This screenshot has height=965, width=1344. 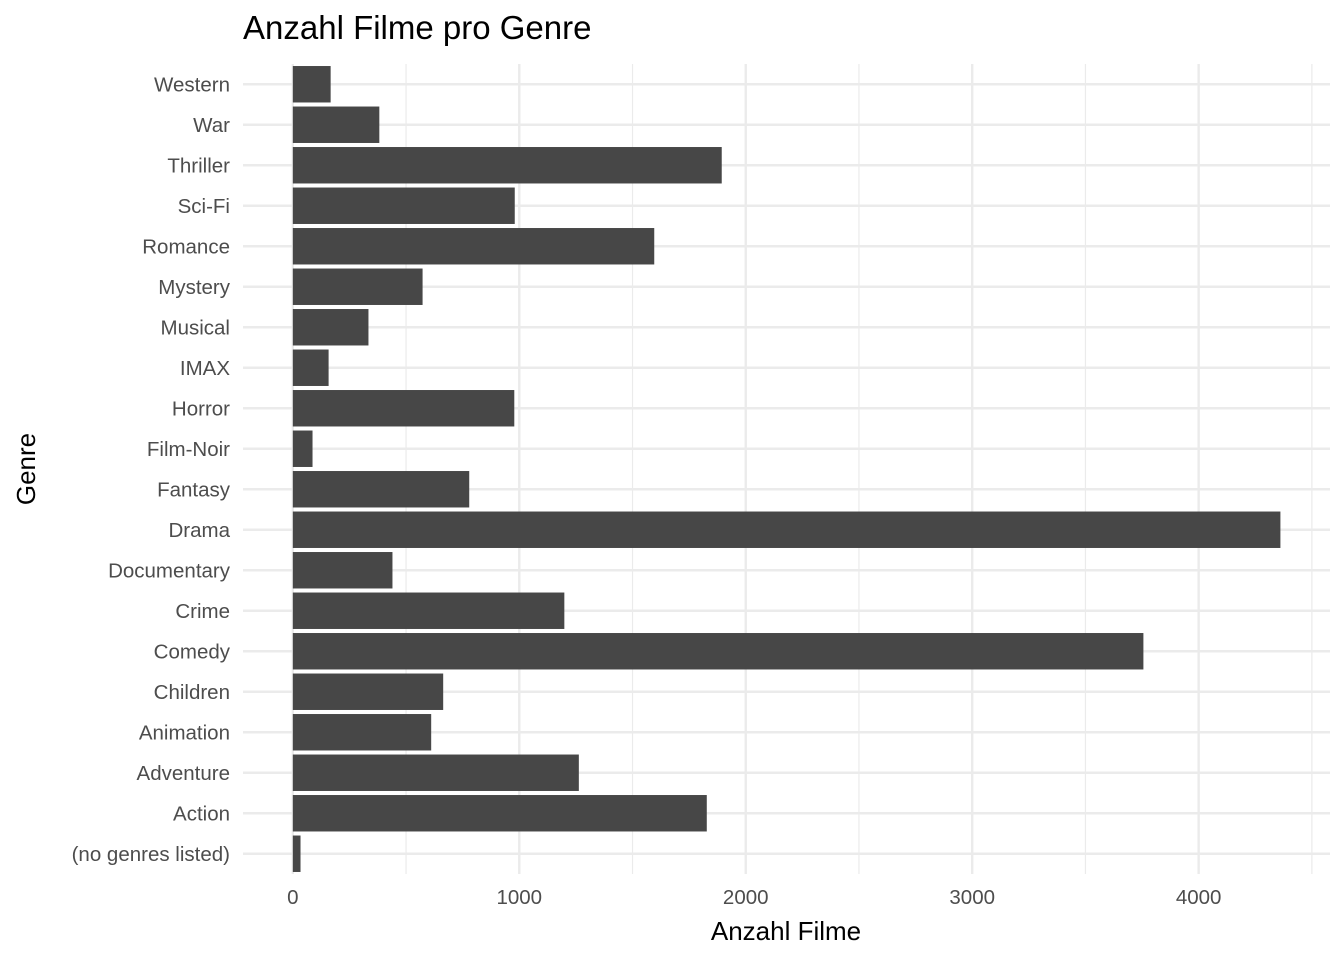 I want to click on y-tick-label: Adventure, so click(x=183, y=773).